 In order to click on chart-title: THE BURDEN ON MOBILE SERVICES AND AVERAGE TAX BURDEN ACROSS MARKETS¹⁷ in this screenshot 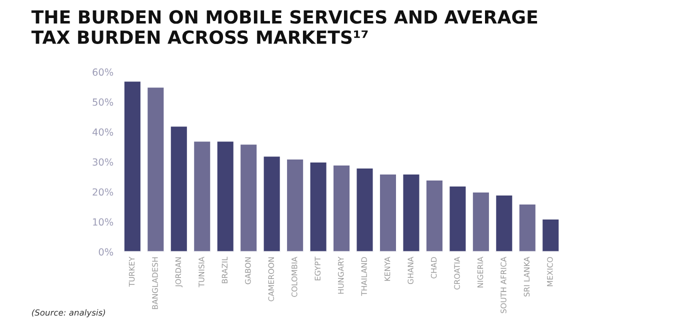, I will do `click(284, 27)`.